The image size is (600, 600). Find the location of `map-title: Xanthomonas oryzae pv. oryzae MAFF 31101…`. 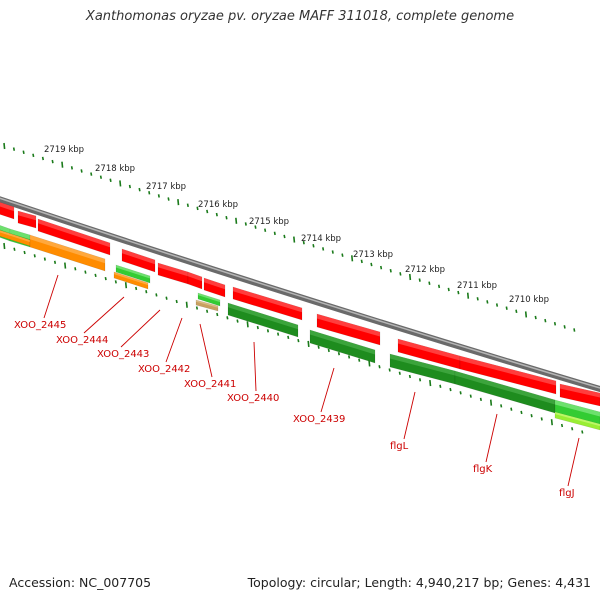

map-title: Xanthomonas oryzae pv. oryzae MAFF 31101… is located at coordinates (300, 16).